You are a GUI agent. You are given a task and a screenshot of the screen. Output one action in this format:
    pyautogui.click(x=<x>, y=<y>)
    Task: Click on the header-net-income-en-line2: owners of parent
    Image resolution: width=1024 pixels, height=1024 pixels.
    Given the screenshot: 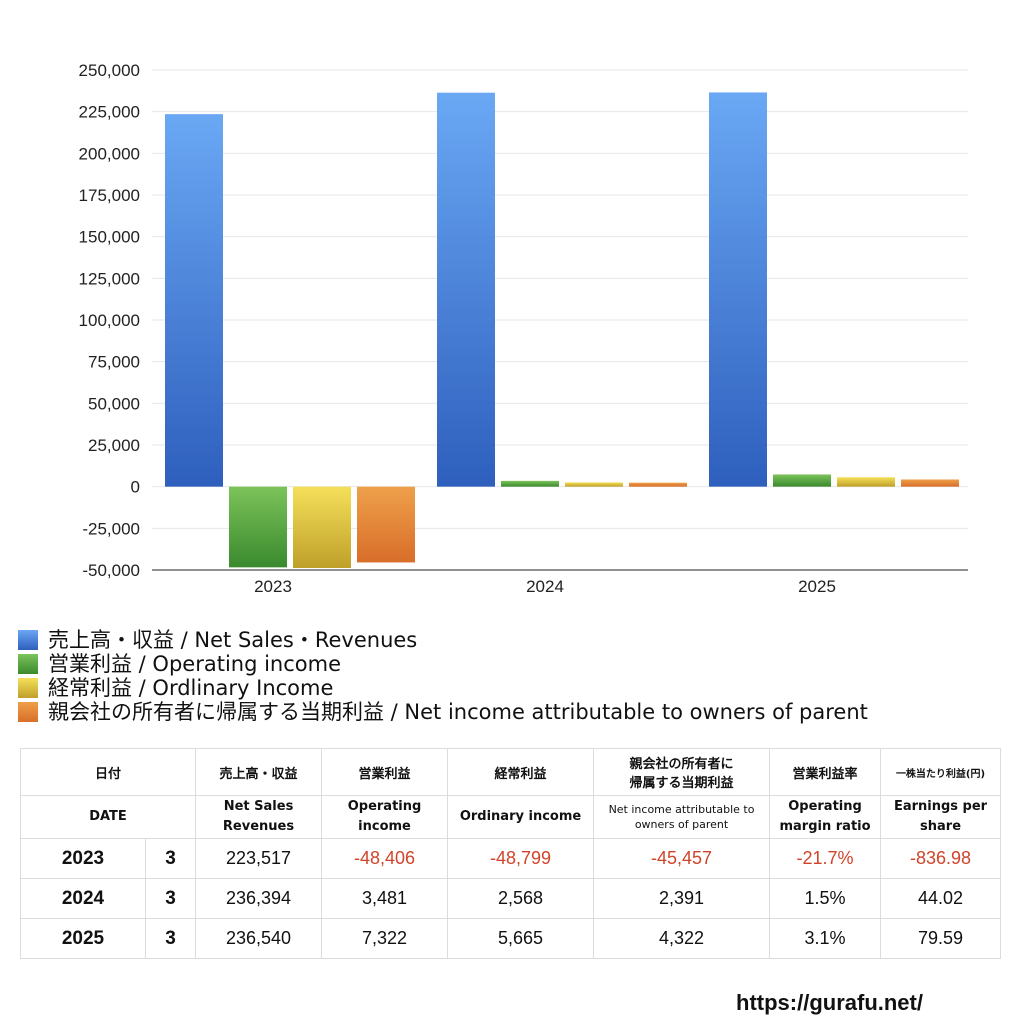 What is the action you would take?
    pyautogui.click(x=681, y=824)
    